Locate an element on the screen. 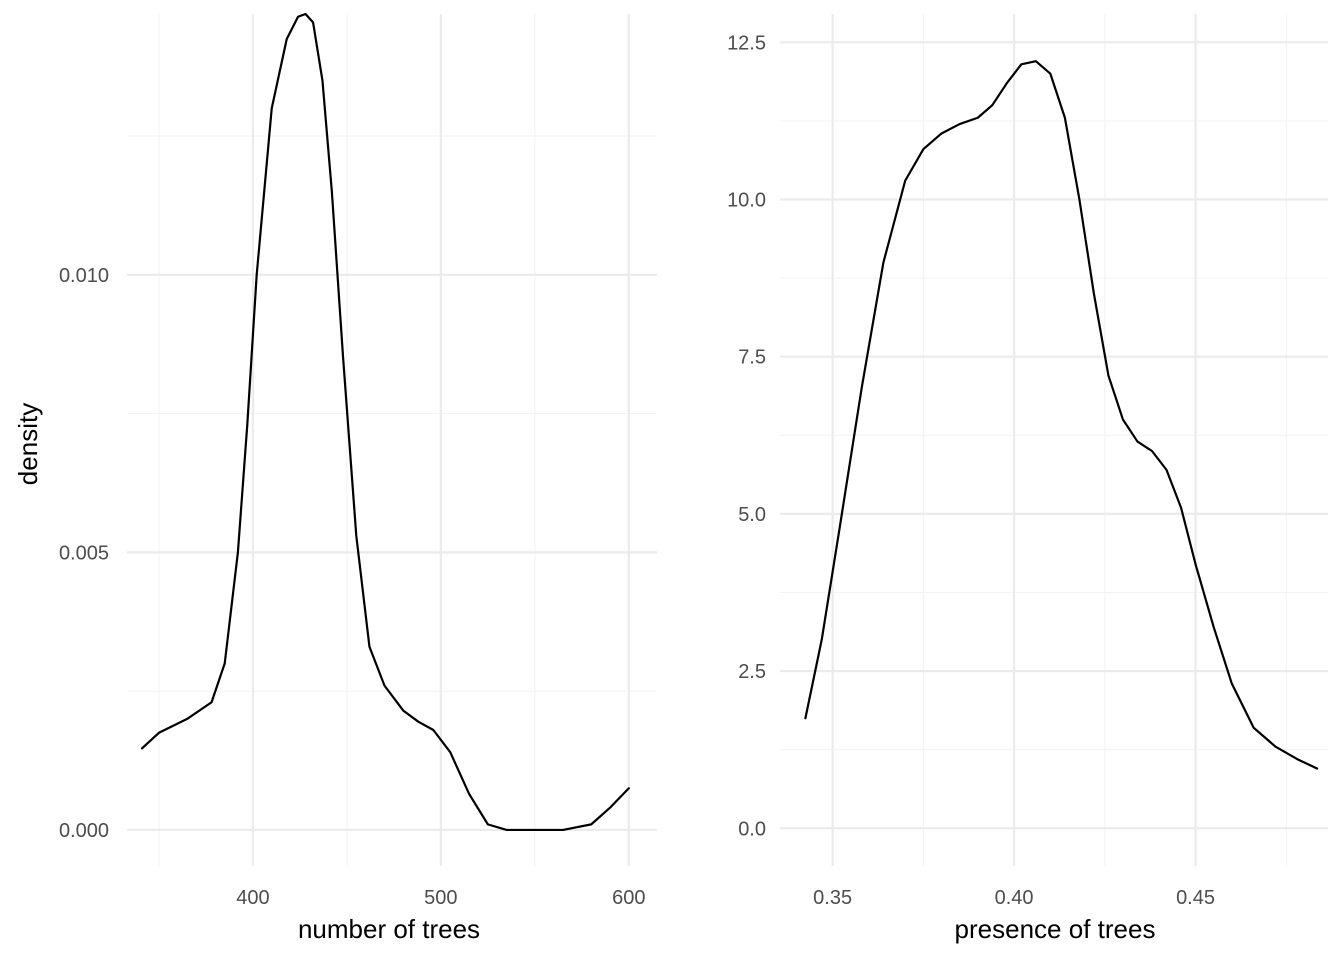  x-tick-label: 0.40 is located at coordinates (1014, 898).